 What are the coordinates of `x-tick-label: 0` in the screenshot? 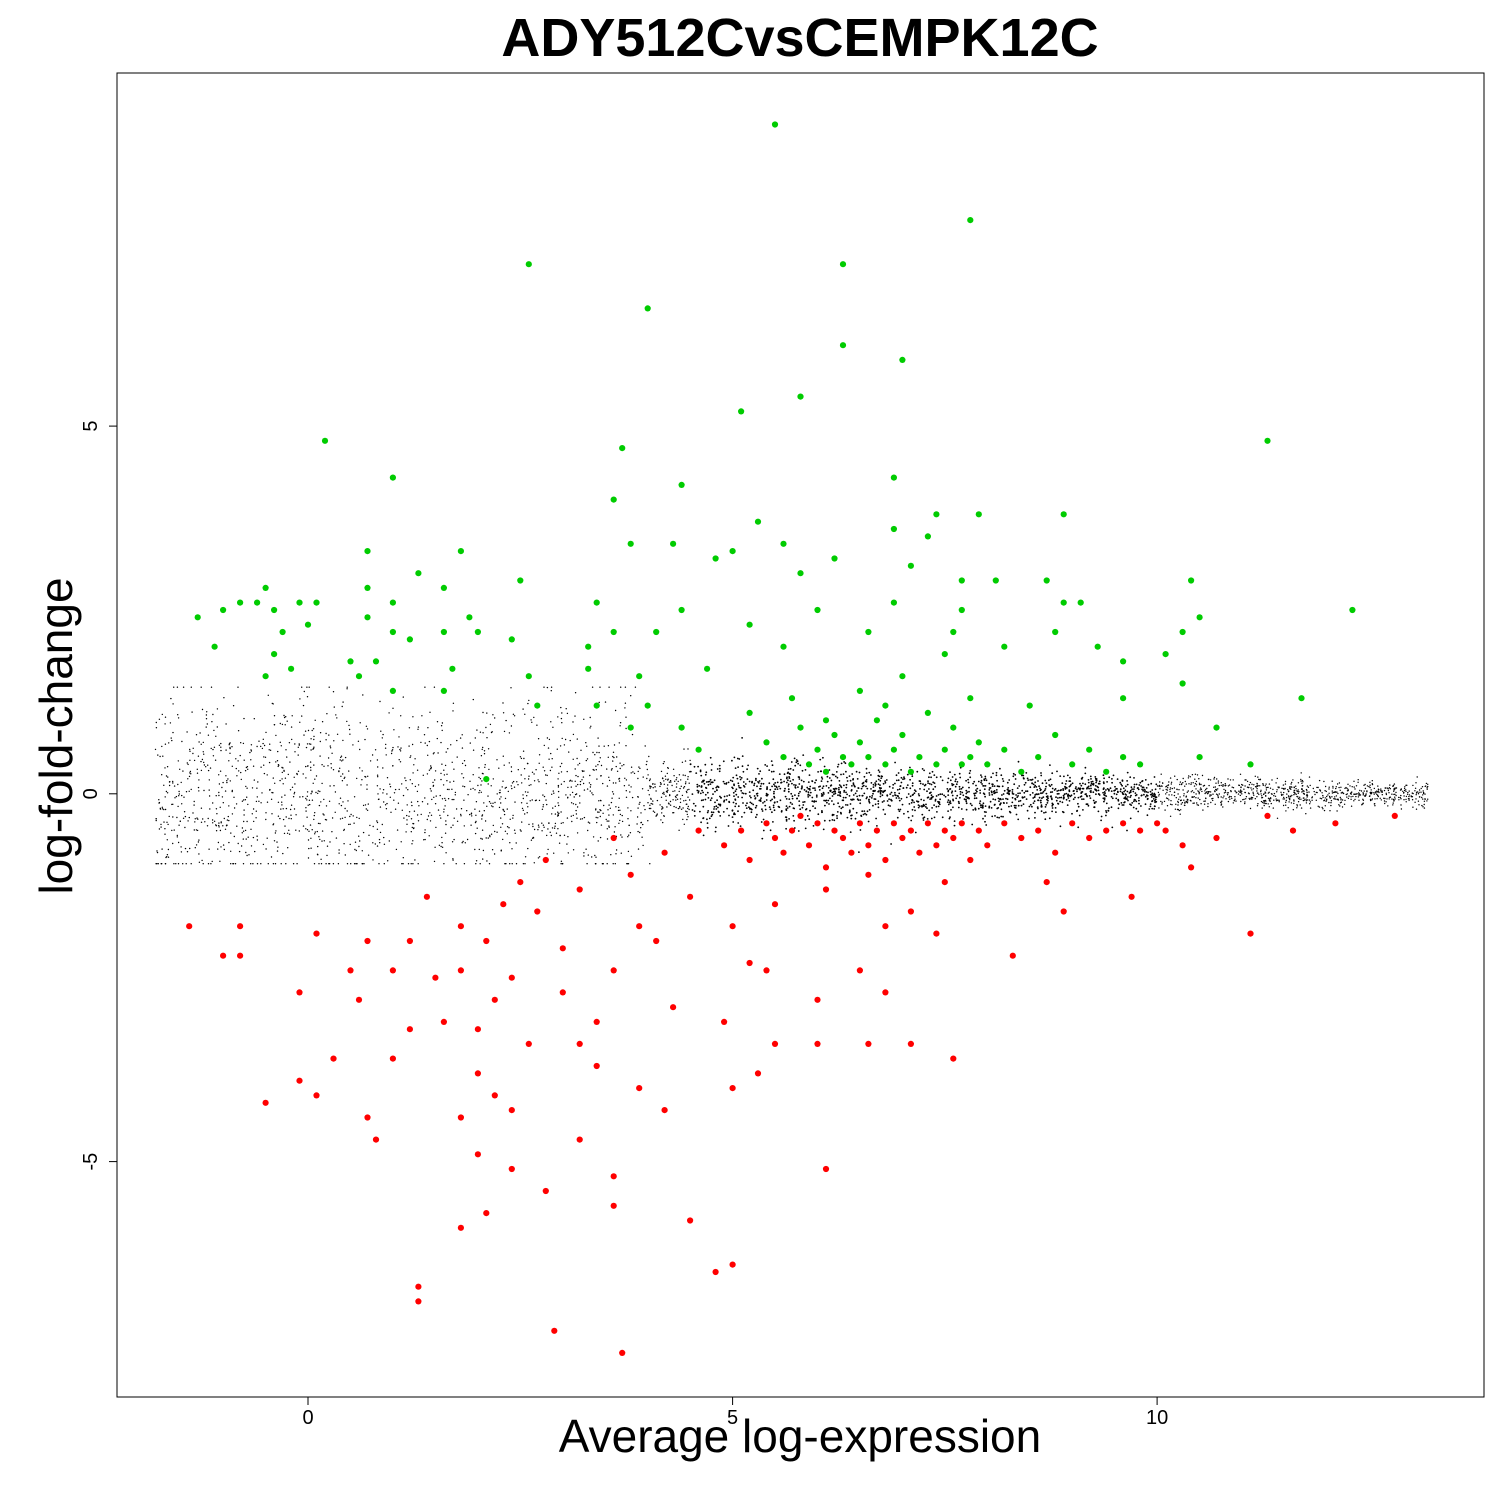 It's located at (307, 1418).